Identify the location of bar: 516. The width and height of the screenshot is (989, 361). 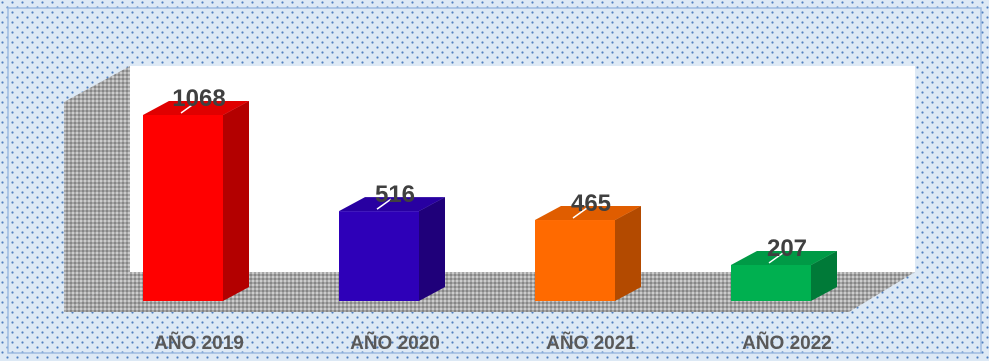
(392, 241).